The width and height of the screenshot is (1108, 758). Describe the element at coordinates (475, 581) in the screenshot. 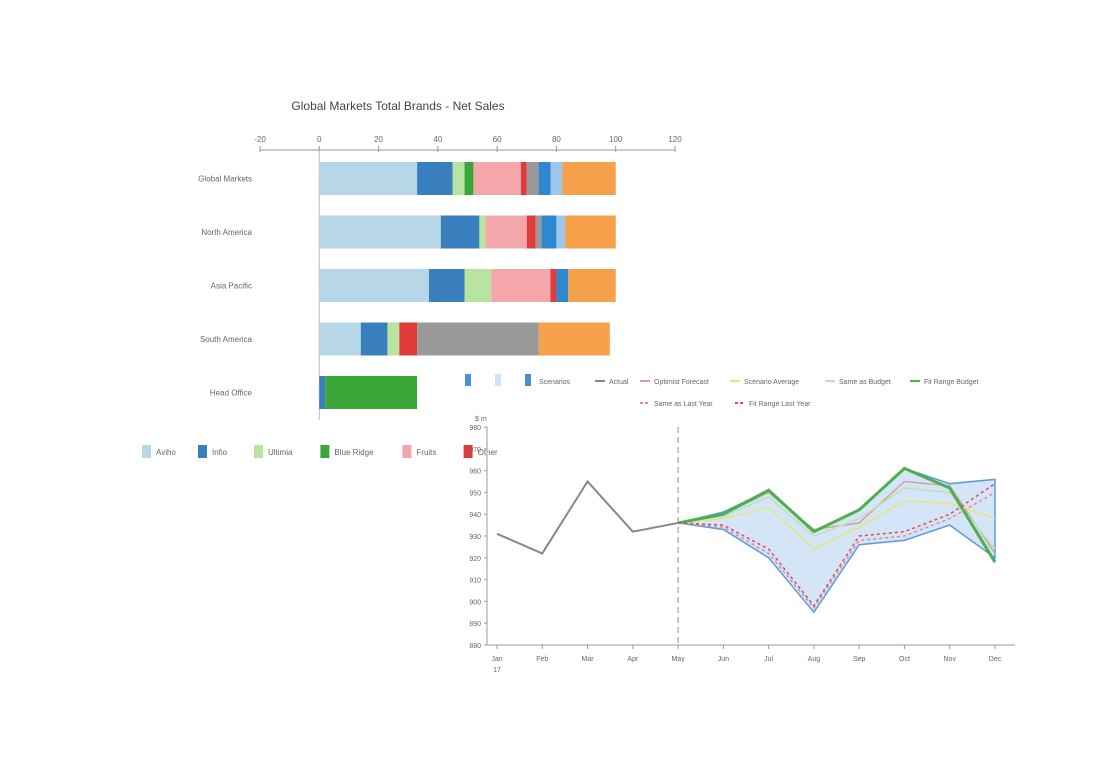

I see `y-tick-label: 910` at that location.